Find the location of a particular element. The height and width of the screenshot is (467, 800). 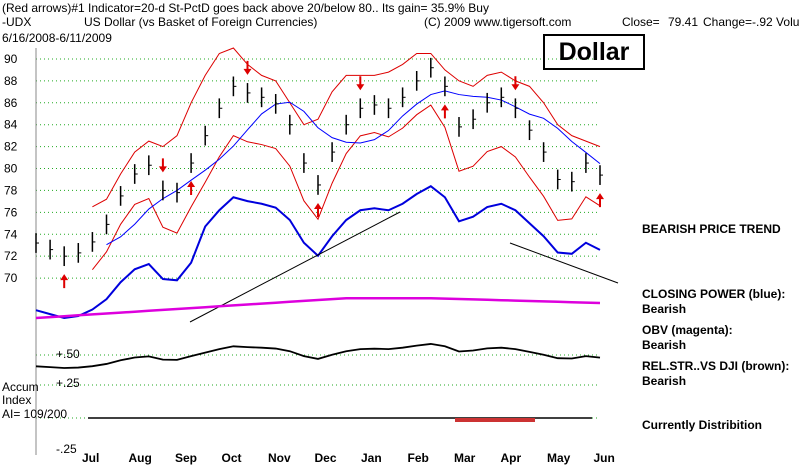

uptrend-line is located at coordinates (295, 267).